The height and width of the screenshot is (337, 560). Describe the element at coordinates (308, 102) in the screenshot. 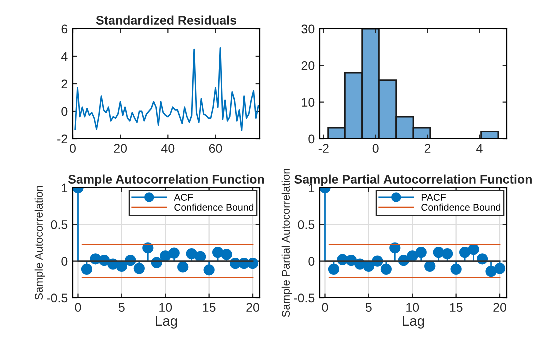

I see `y-tick-label: 10` at that location.